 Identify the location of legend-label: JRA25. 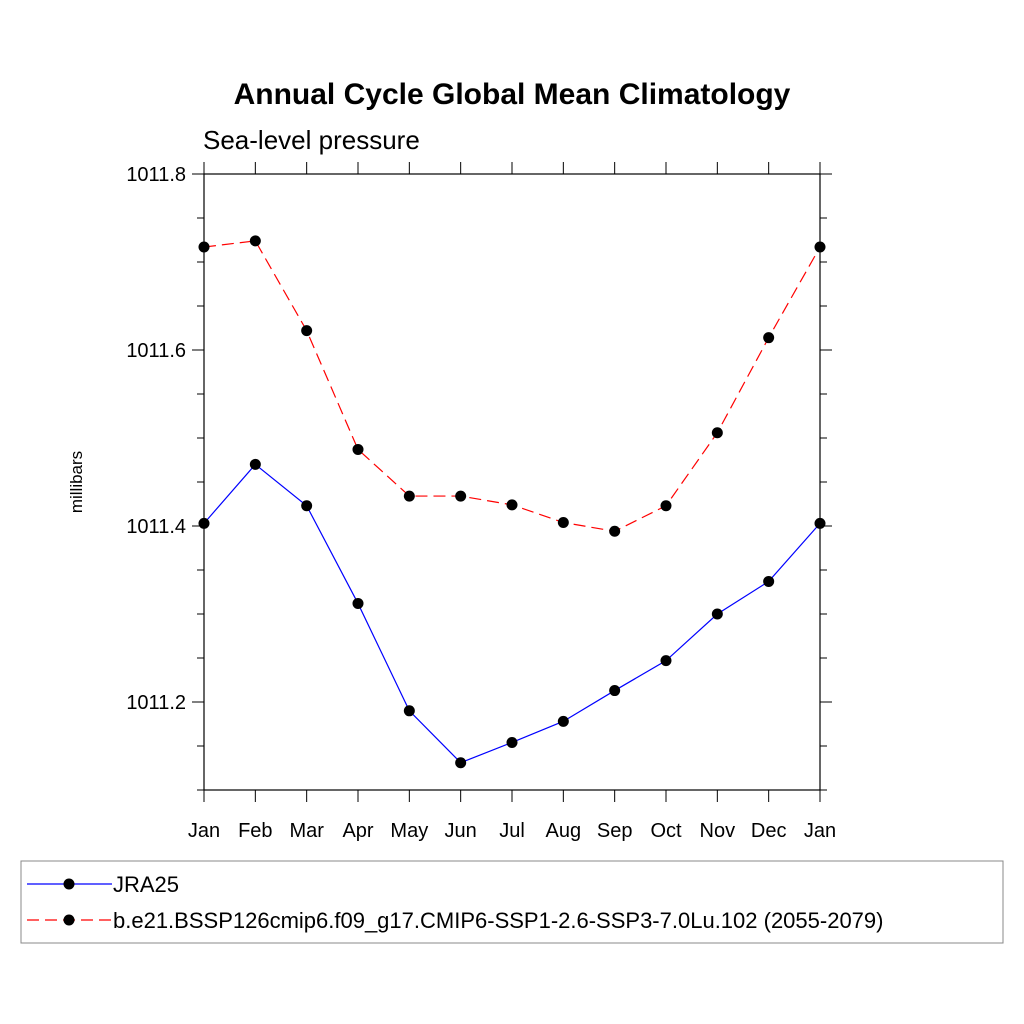
(146, 884).